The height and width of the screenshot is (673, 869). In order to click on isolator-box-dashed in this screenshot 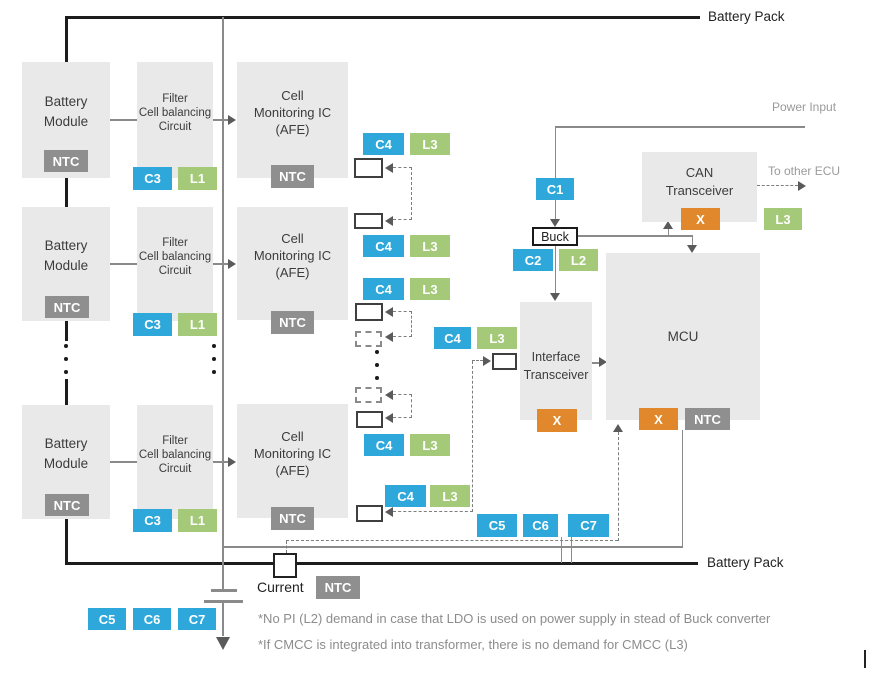, I will do `click(368, 339)`.